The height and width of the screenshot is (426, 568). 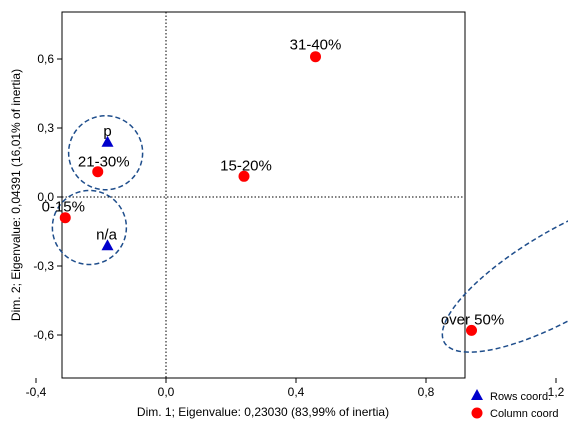 What do you see at coordinates (107, 234) in the screenshot?
I see `point-label-n-a: n/a` at bounding box center [107, 234].